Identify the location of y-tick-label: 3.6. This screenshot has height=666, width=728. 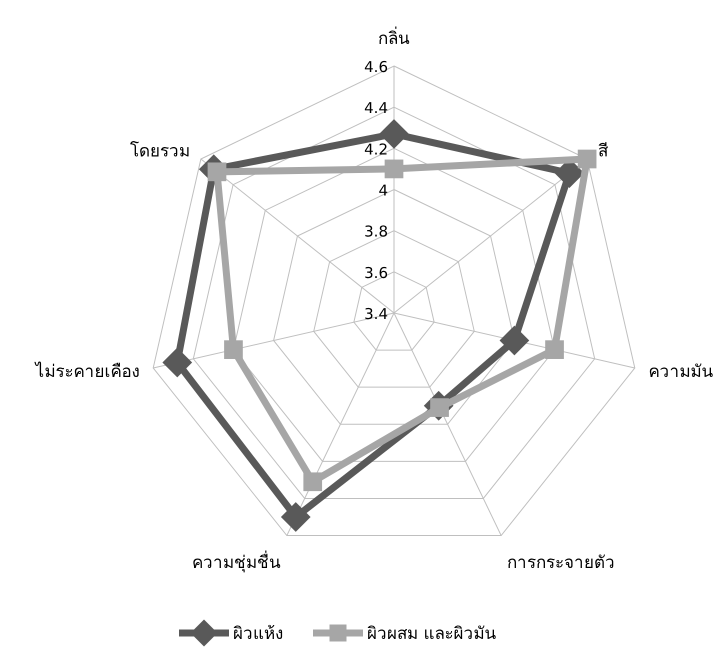
(376, 273).